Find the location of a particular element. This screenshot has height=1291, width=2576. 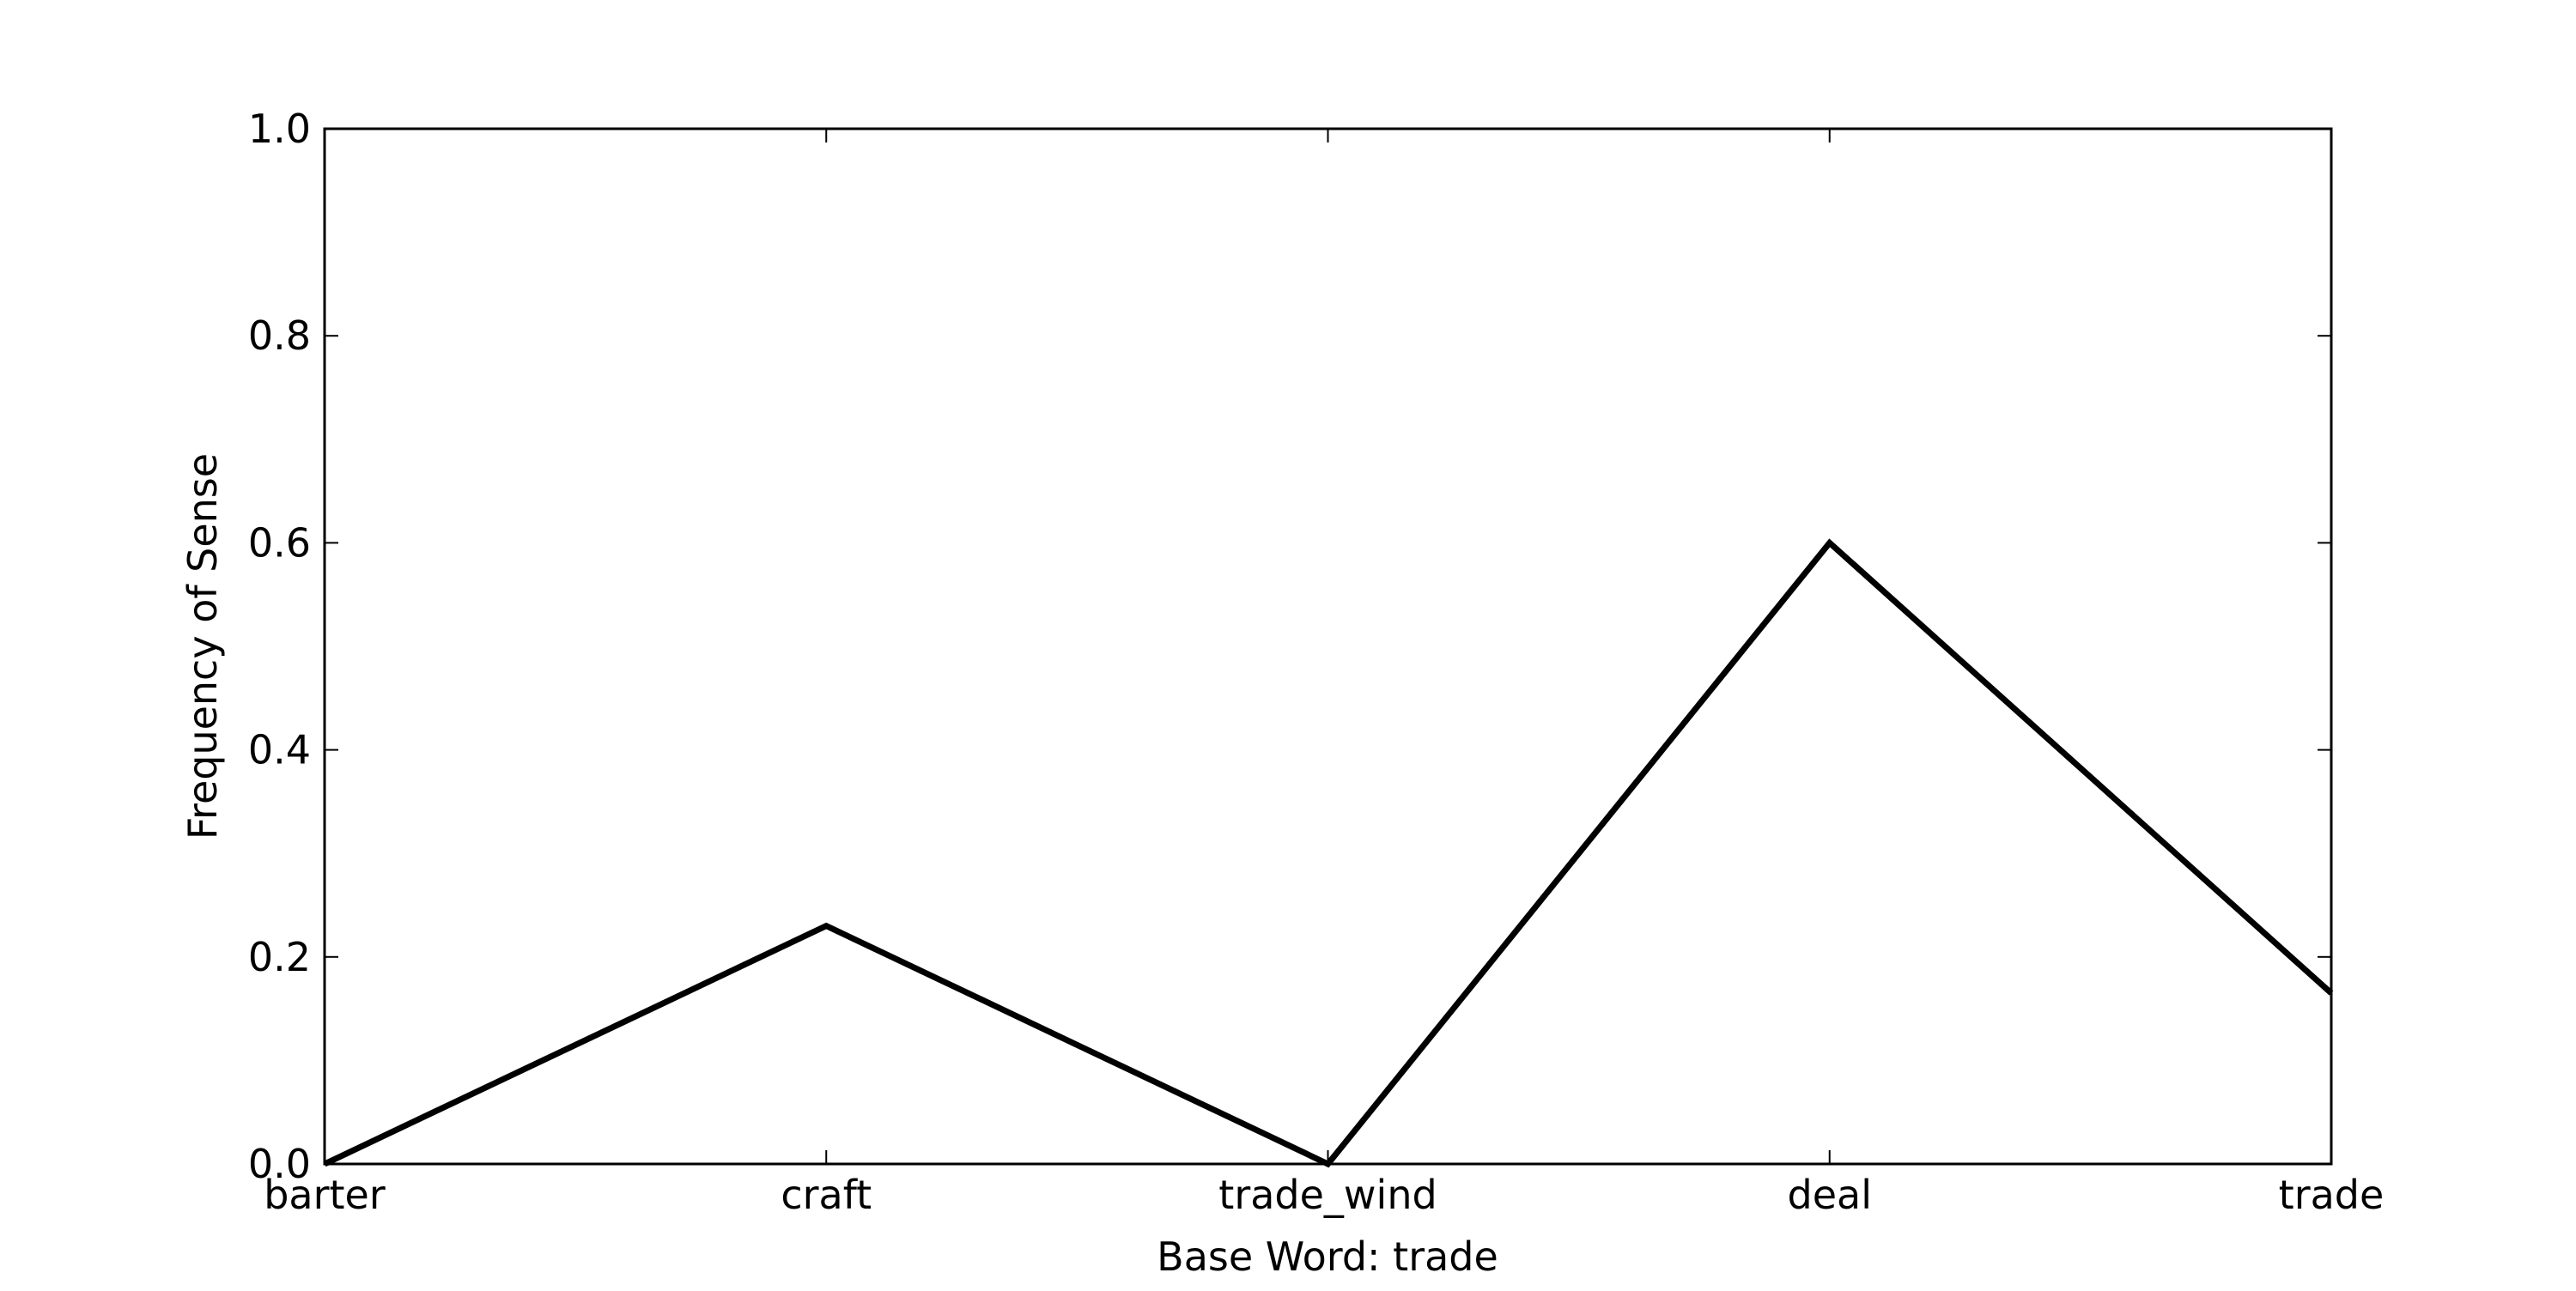

y-tick-label: 0.4 is located at coordinates (280, 750).